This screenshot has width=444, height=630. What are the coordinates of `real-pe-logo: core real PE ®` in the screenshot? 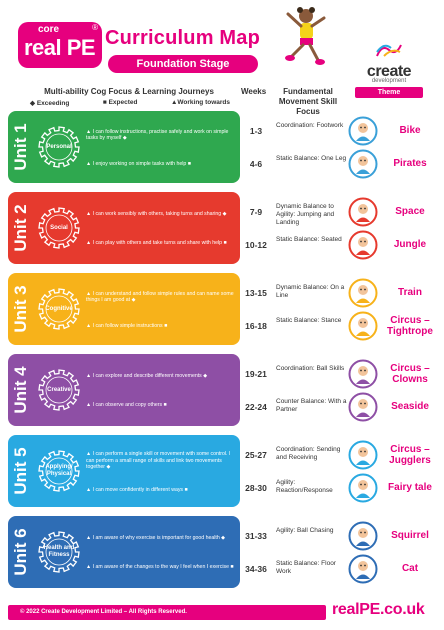 It's located at (60, 45).